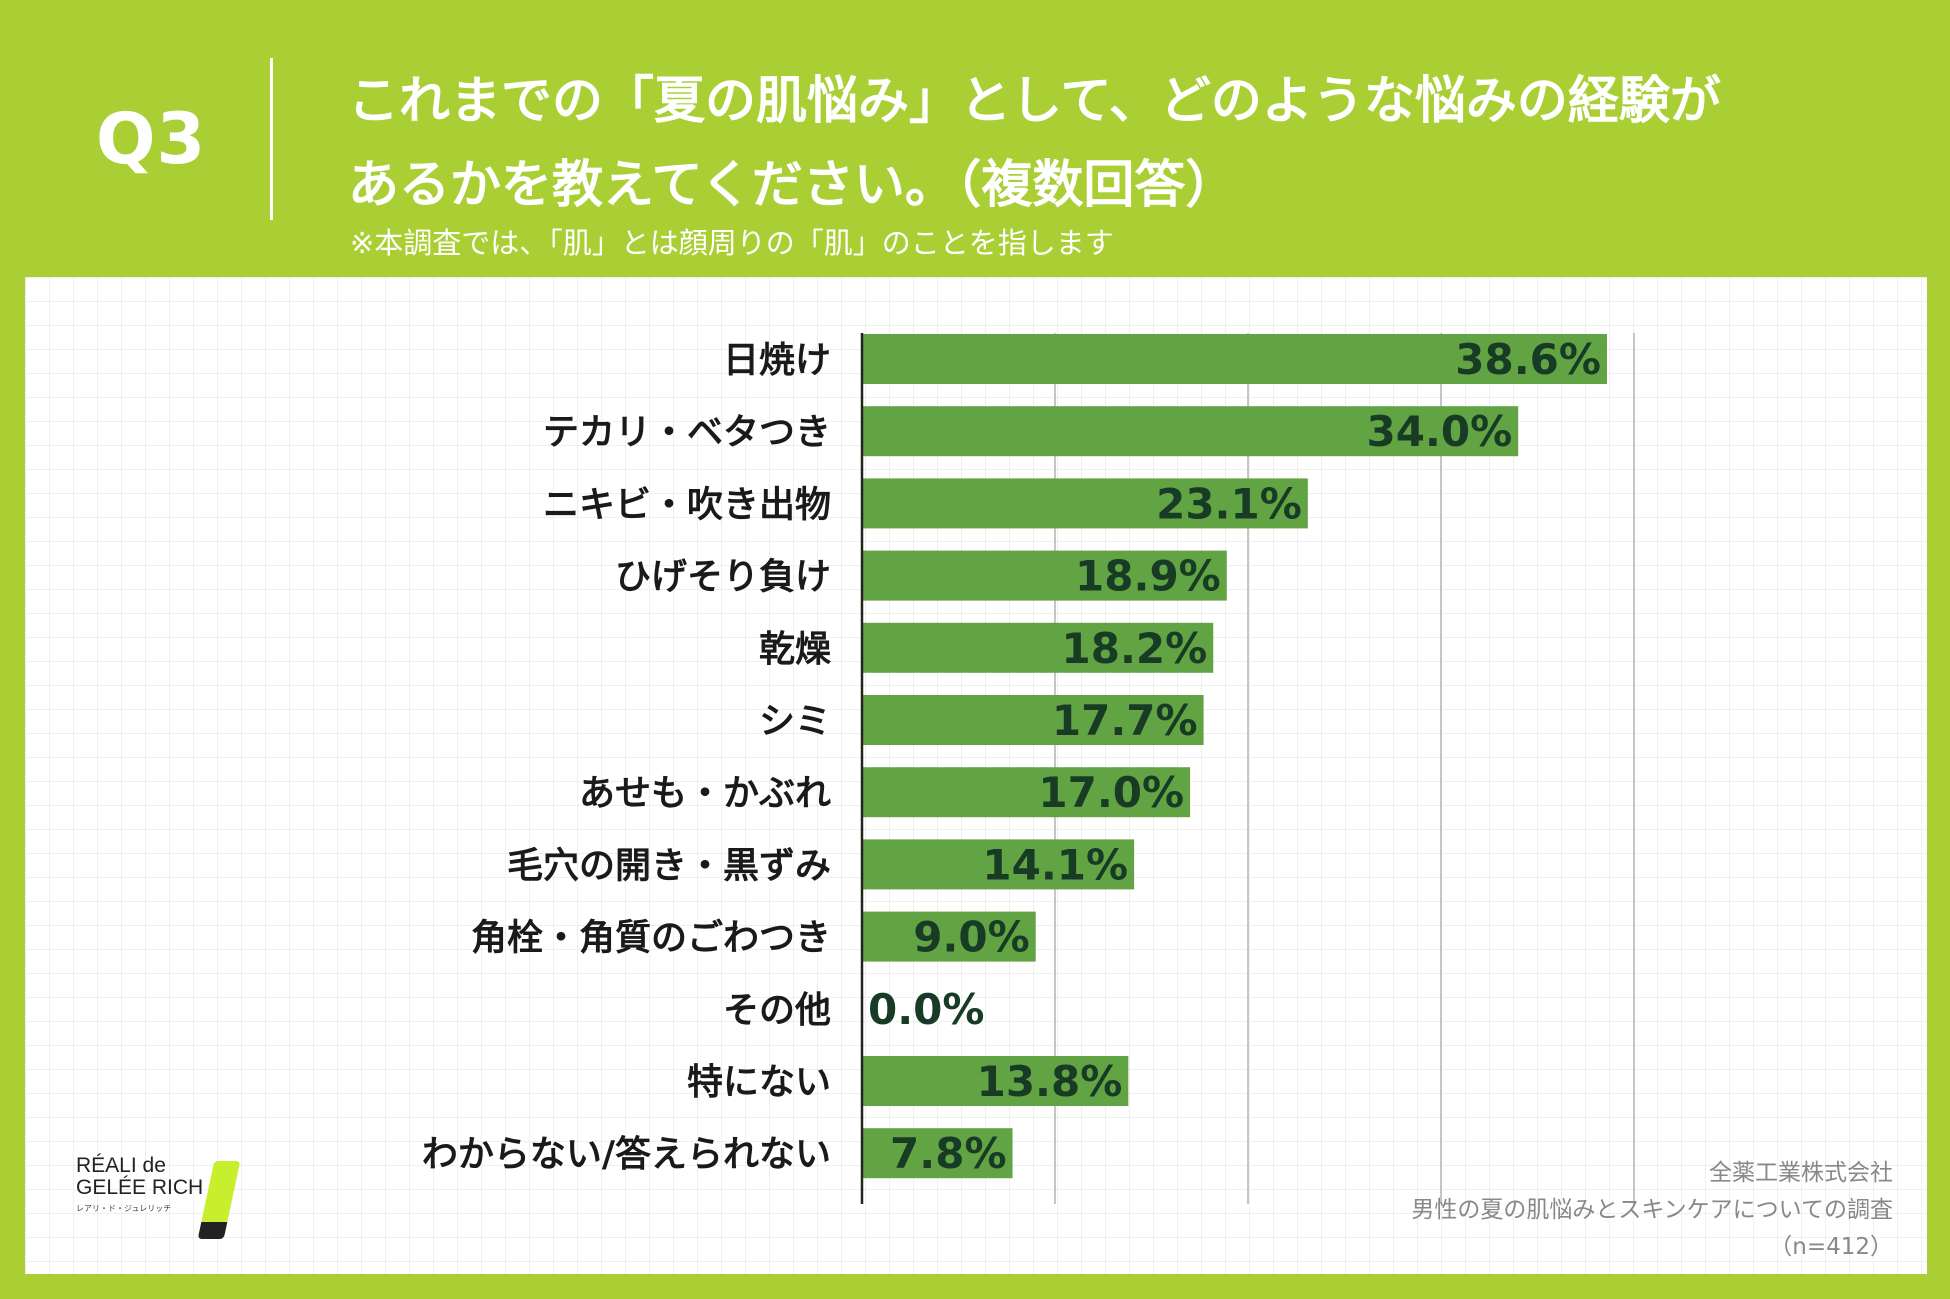 The width and height of the screenshot is (1950, 1299). Describe the element at coordinates (1229, 503) in the screenshot. I see `value-label-2: 23.1%` at that location.